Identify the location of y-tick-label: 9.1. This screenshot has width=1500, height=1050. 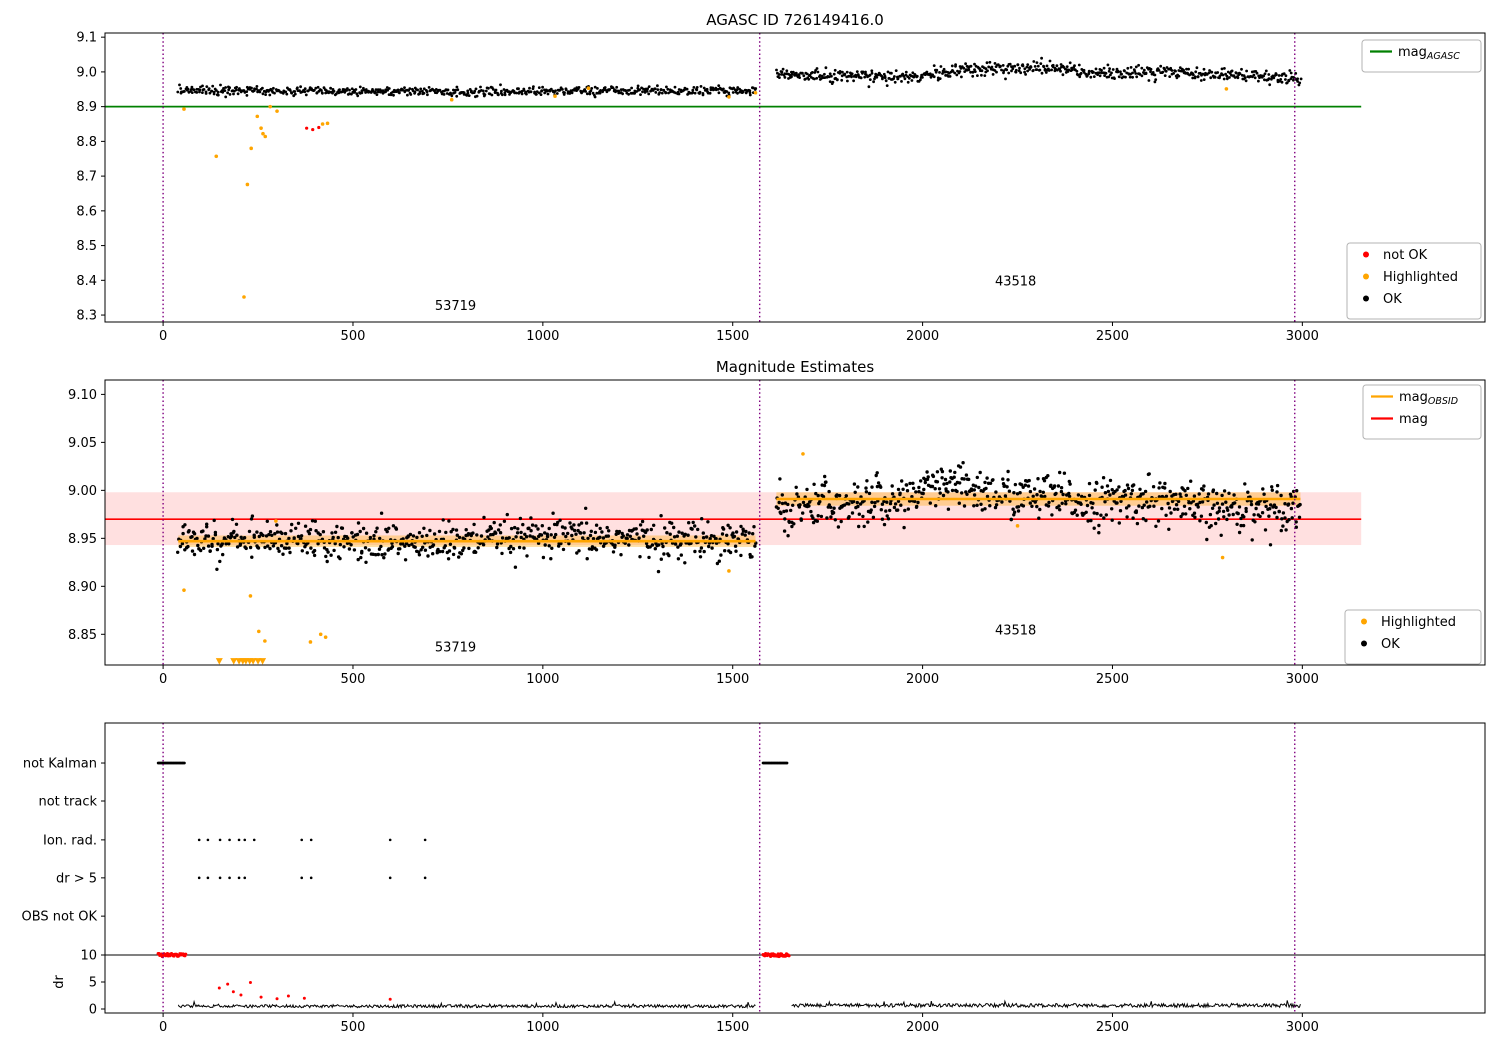
(86, 38).